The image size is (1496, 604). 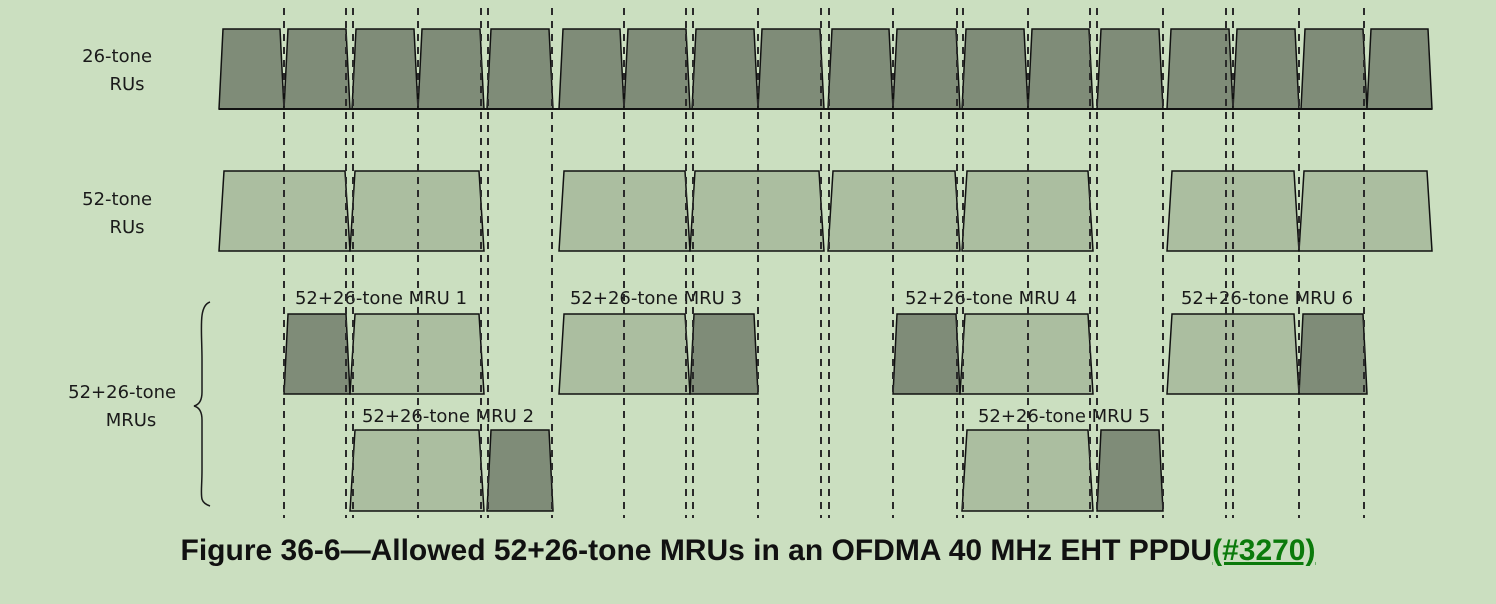 I want to click on mru-4-26-part, so click(x=926, y=354).